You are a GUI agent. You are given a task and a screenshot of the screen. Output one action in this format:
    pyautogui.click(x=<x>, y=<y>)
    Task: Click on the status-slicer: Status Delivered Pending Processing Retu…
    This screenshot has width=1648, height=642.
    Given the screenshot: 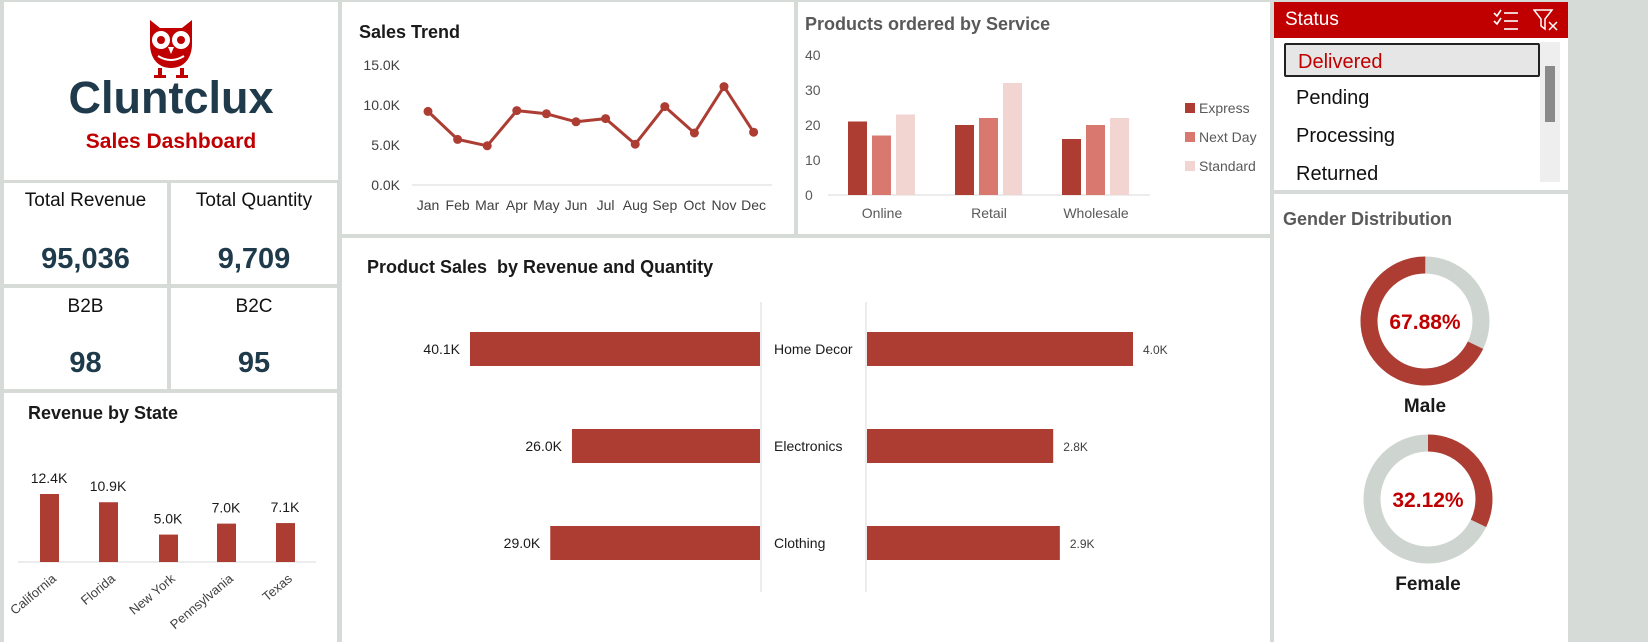 What is the action you would take?
    pyautogui.click(x=1421, y=96)
    